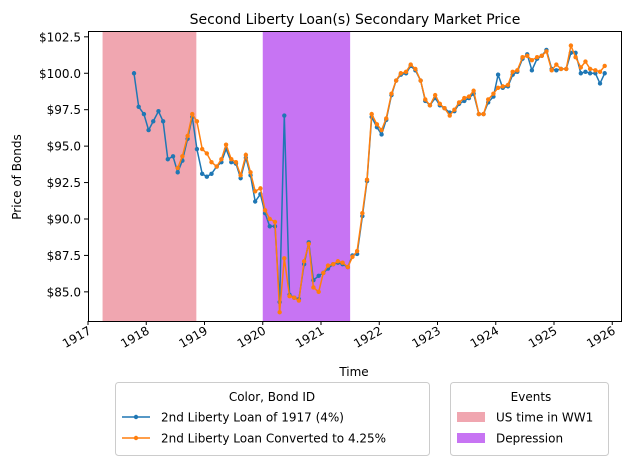 The image size is (630, 462). I want to click on y-tick-label-3: $92.5, so click(64, 183).